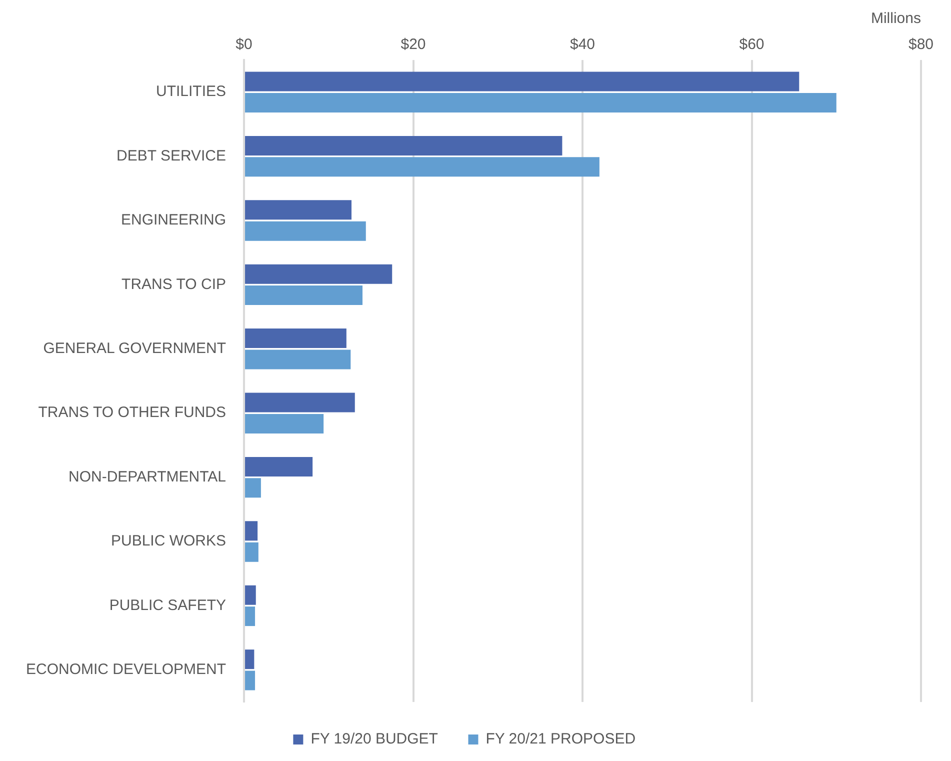  I want to click on y-tick-label: UTILITIES, so click(191, 91).